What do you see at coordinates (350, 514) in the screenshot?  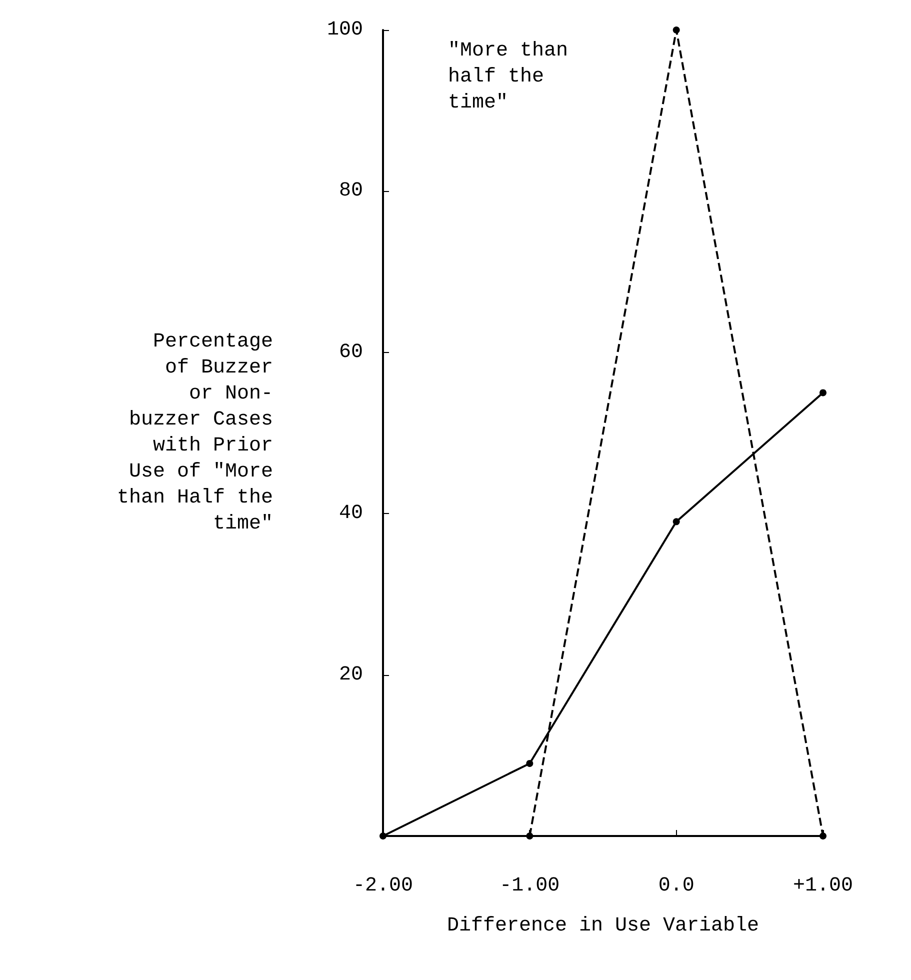 I see `y-tick-label: 40` at bounding box center [350, 514].